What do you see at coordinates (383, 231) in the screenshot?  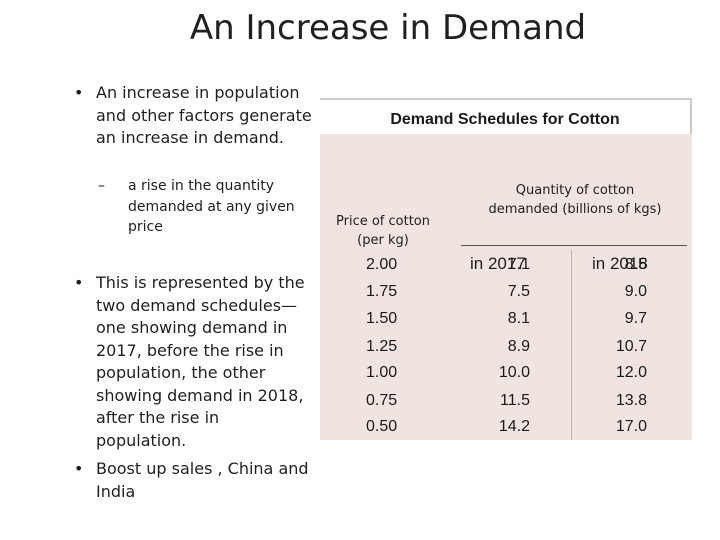 I see `price-column-header: Price of cotton (per kg)` at bounding box center [383, 231].